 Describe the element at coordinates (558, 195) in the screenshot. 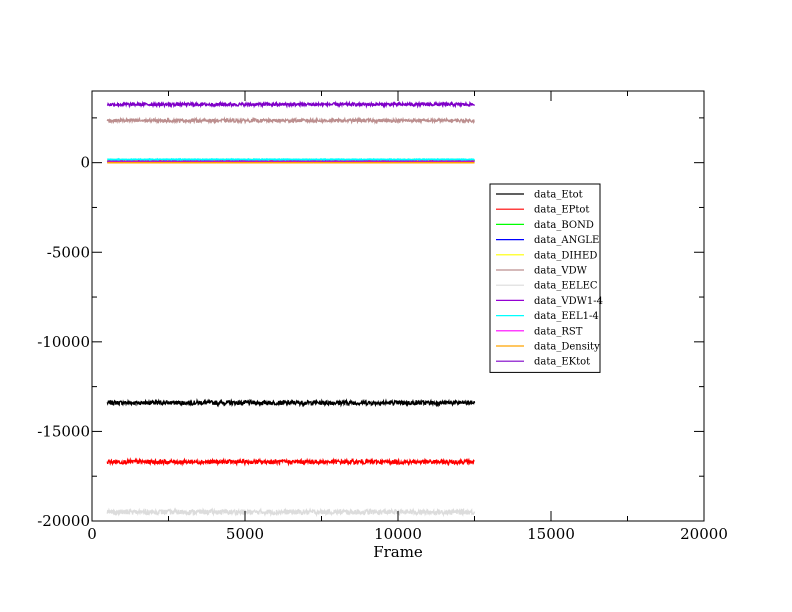

I see `legend-label-0: data_Etot` at that location.